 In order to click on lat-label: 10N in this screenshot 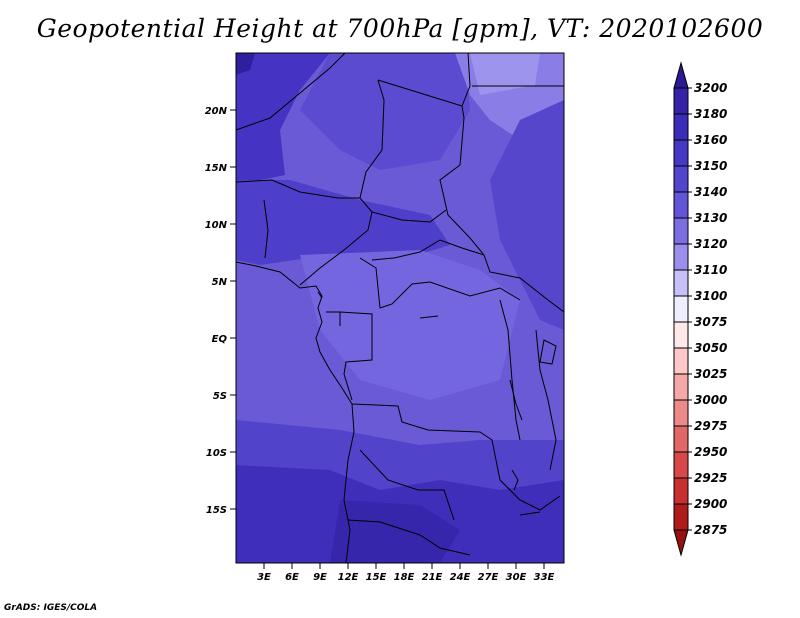, I will do `click(216, 225)`.